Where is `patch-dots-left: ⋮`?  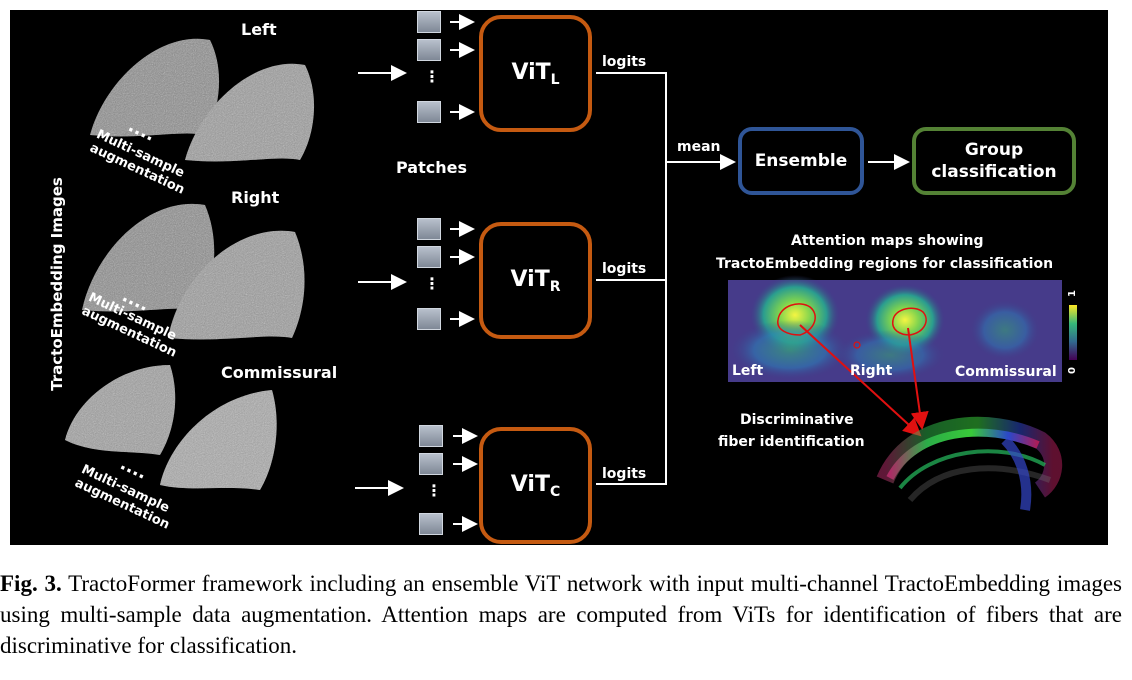
patch-dots-left: ⋮ is located at coordinates (432, 76).